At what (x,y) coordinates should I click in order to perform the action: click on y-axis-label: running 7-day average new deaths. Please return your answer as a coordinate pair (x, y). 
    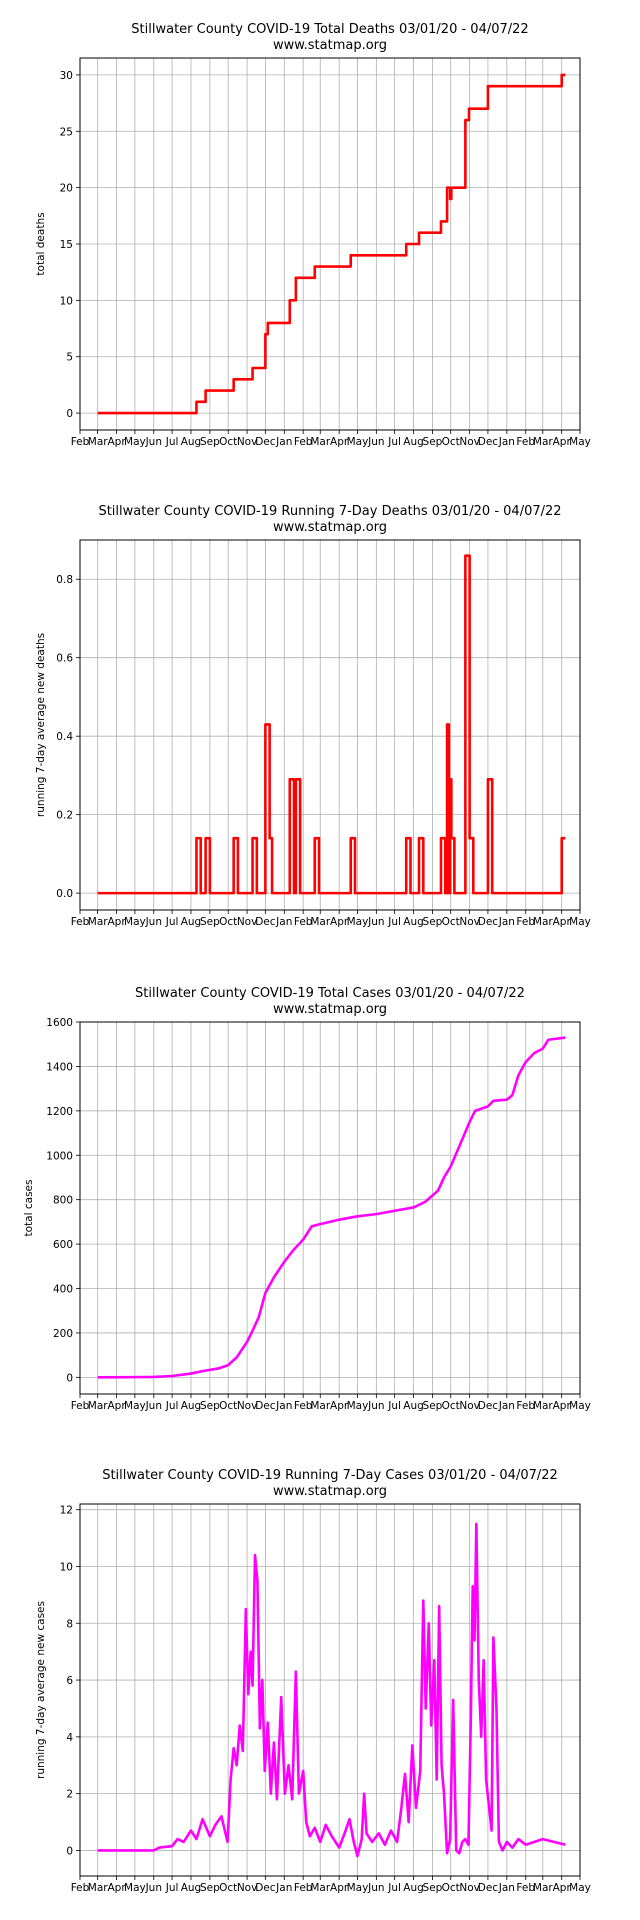
    Looking at the image, I should click on (41, 725).